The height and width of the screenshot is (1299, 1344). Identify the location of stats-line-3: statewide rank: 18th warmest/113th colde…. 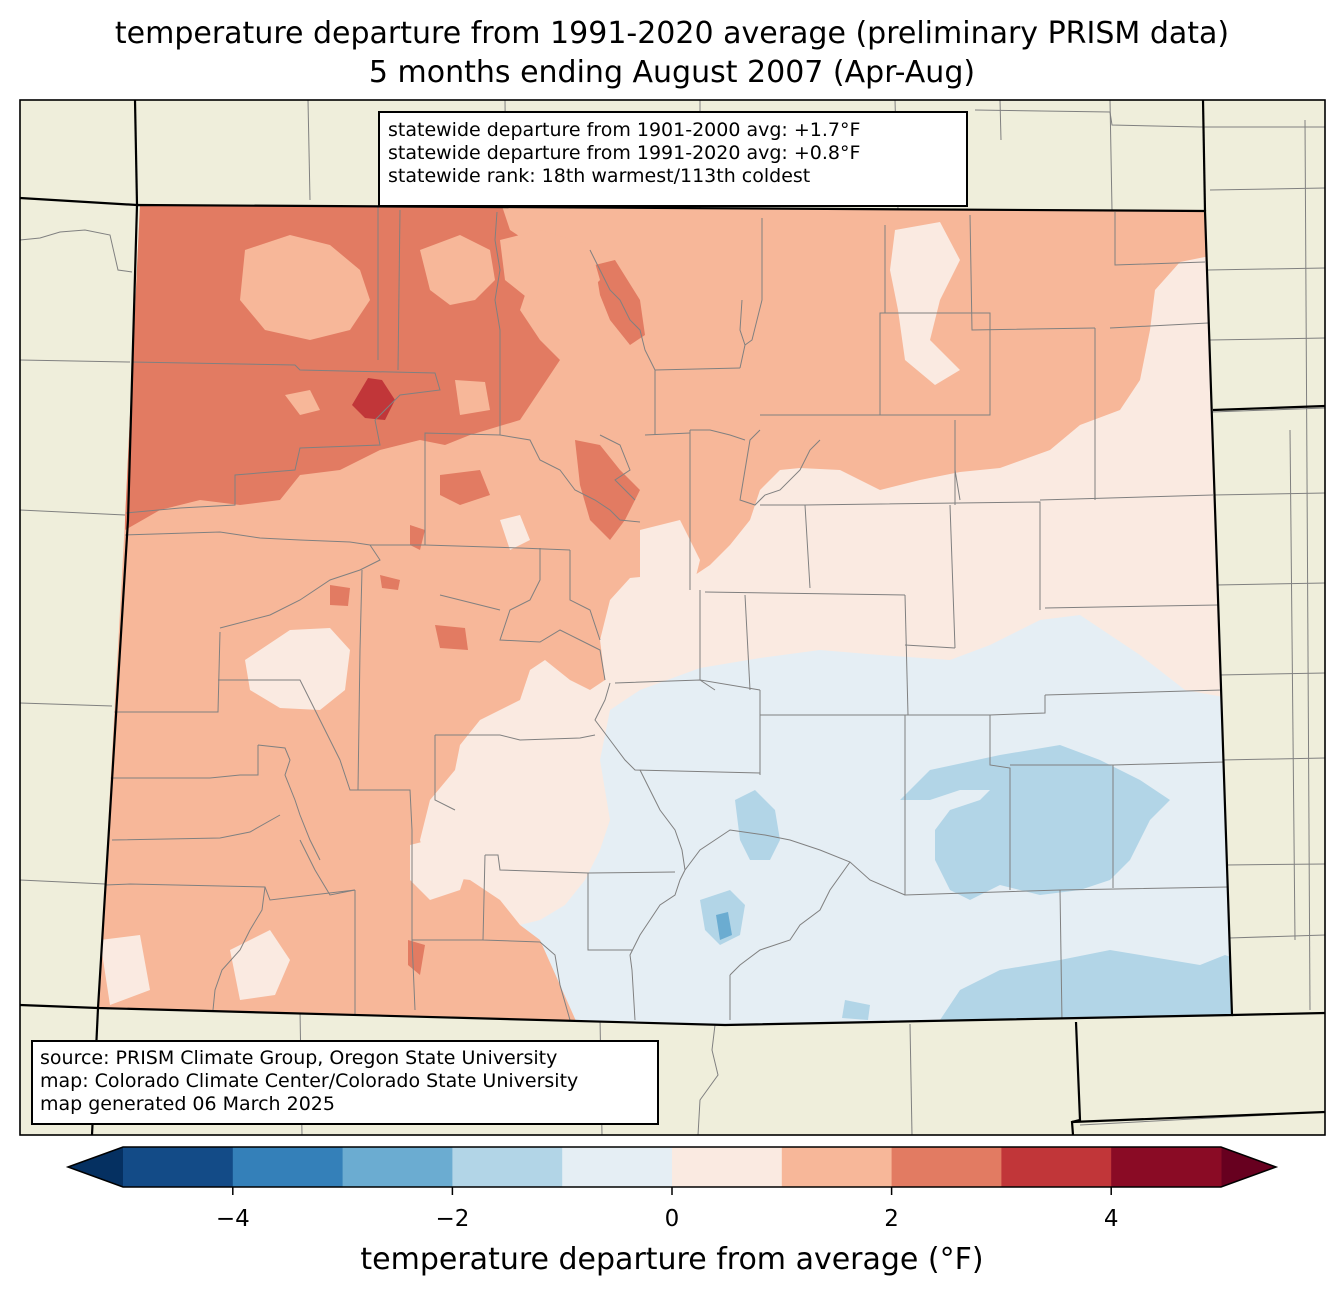
(599, 176).